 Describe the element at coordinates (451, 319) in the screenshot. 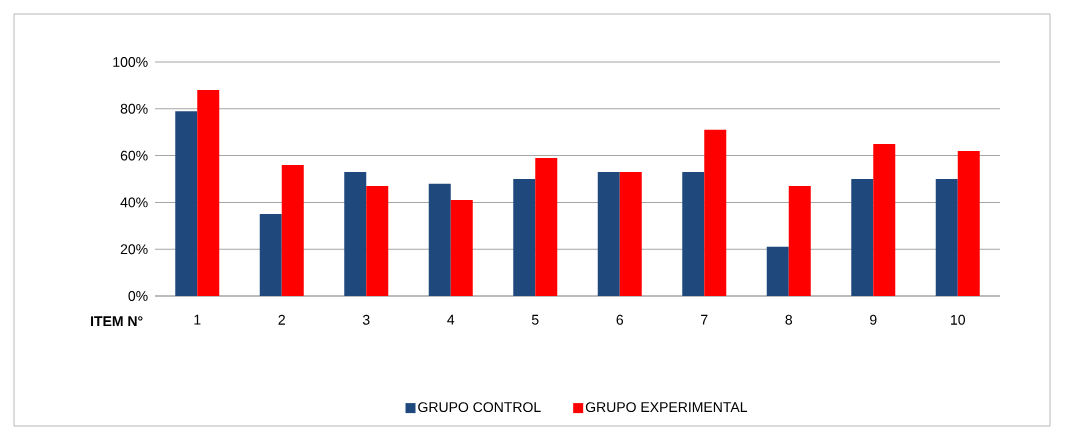

I see `x-tick-label: 4` at that location.